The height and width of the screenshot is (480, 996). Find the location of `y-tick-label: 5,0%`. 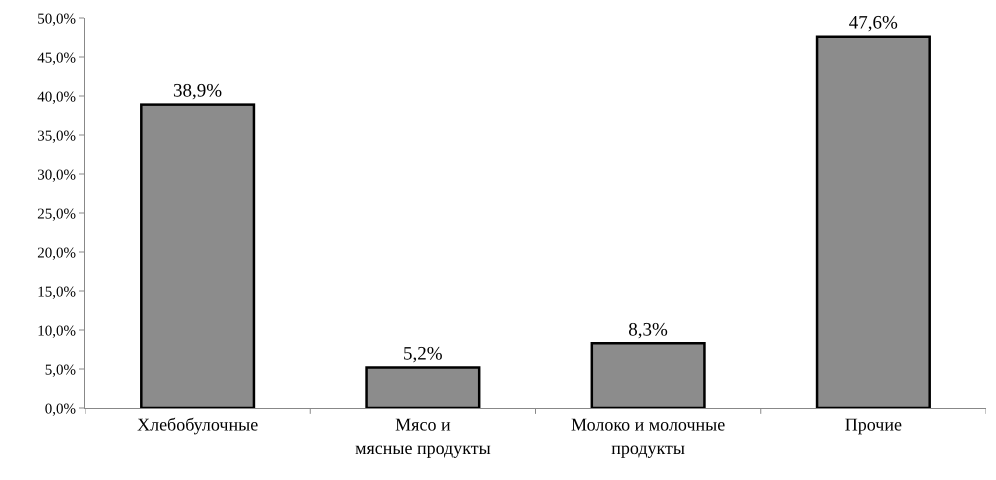

y-tick-label: 5,0% is located at coordinates (60, 370).